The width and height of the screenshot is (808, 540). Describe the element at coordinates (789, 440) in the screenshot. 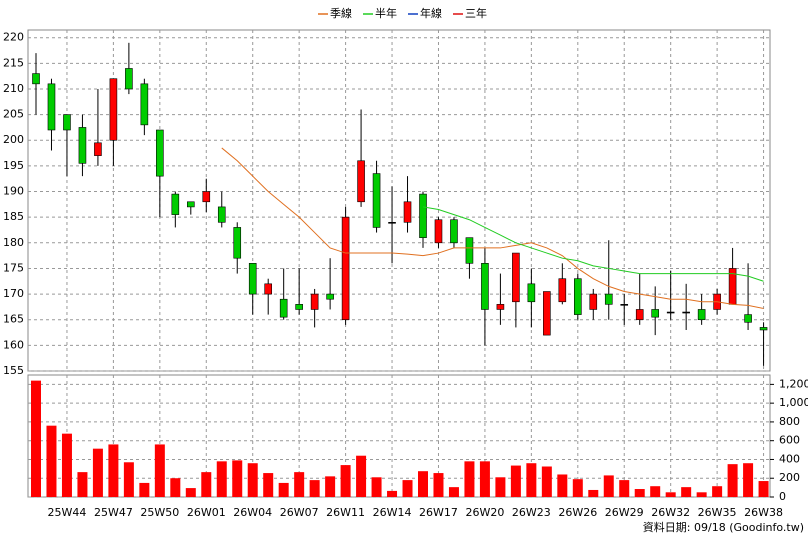

I see `y2-tick-label: 600` at that location.